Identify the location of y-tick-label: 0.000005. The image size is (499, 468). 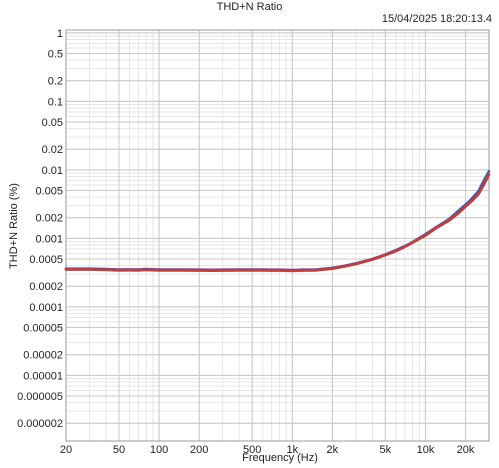
(40, 397).